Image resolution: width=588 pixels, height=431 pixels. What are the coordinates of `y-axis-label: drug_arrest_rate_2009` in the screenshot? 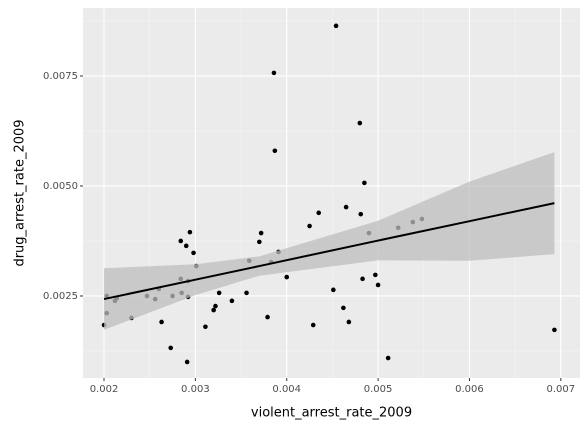 It's located at (20, 192).